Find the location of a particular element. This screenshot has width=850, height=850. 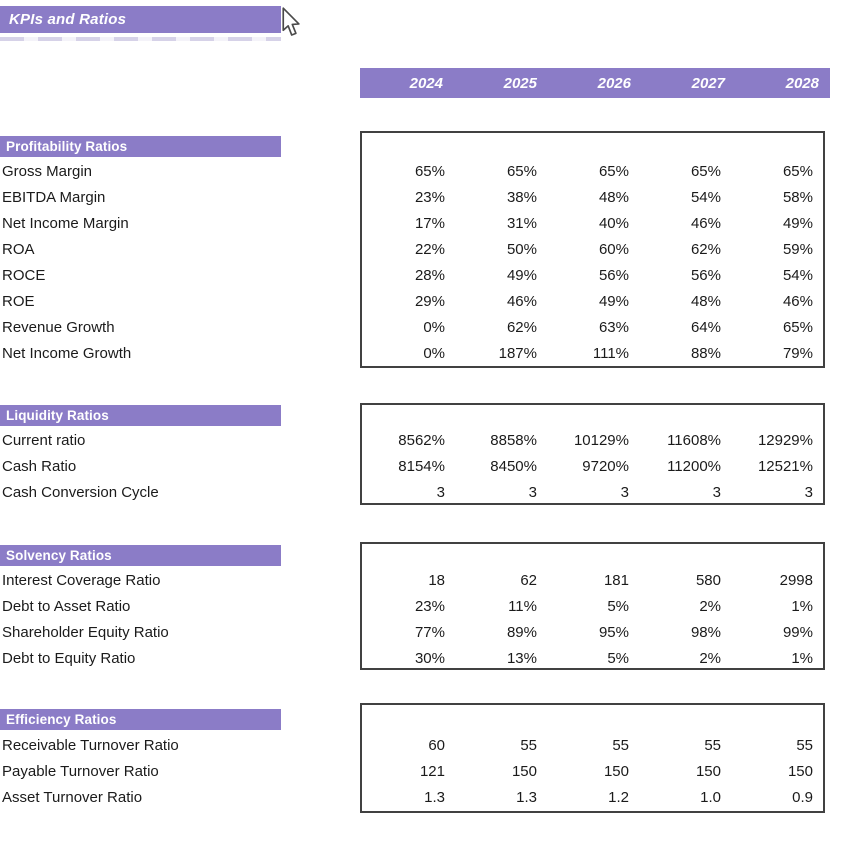

cell-value: 22% is located at coordinates (429, 249).